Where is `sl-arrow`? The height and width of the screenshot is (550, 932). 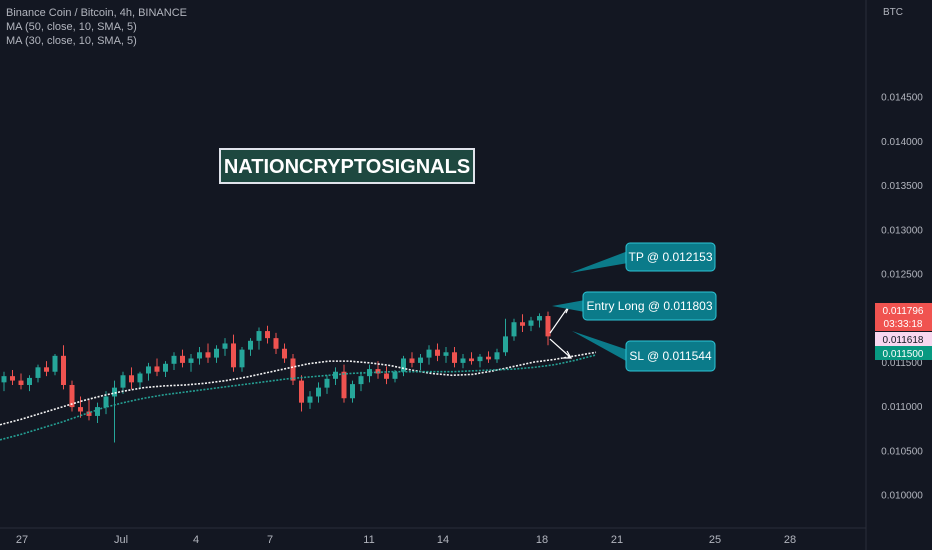 sl-arrow is located at coordinates (560, 348).